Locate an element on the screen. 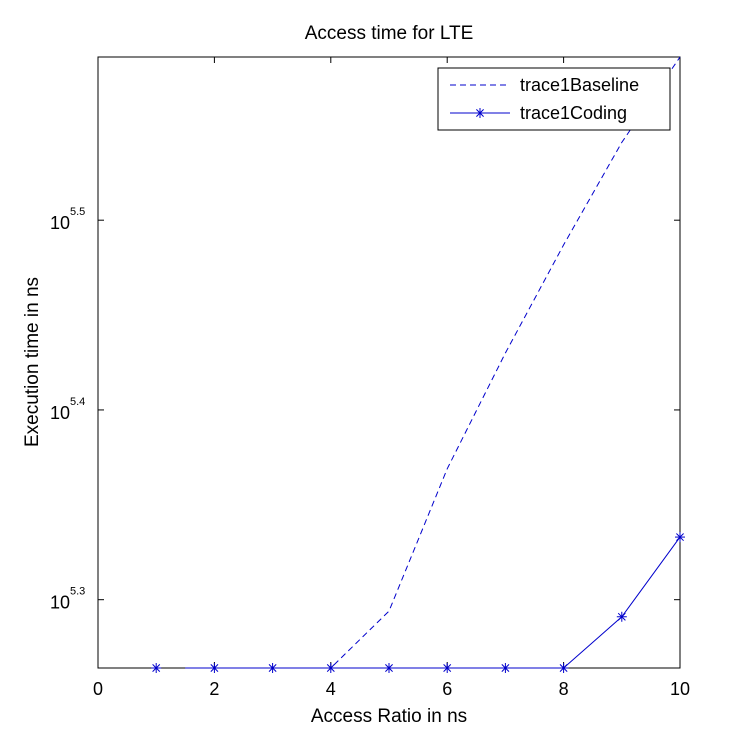 The width and height of the screenshot is (750, 750). chart-title: Access time for LTE is located at coordinates (389, 33).